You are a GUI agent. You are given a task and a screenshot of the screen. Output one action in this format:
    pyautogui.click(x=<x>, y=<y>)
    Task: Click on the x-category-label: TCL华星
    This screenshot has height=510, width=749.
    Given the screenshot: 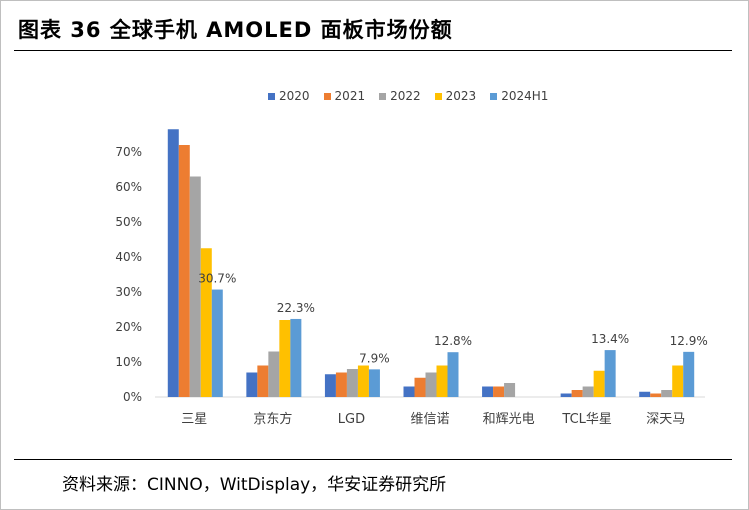 What is the action you would take?
    pyautogui.click(x=586, y=419)
    